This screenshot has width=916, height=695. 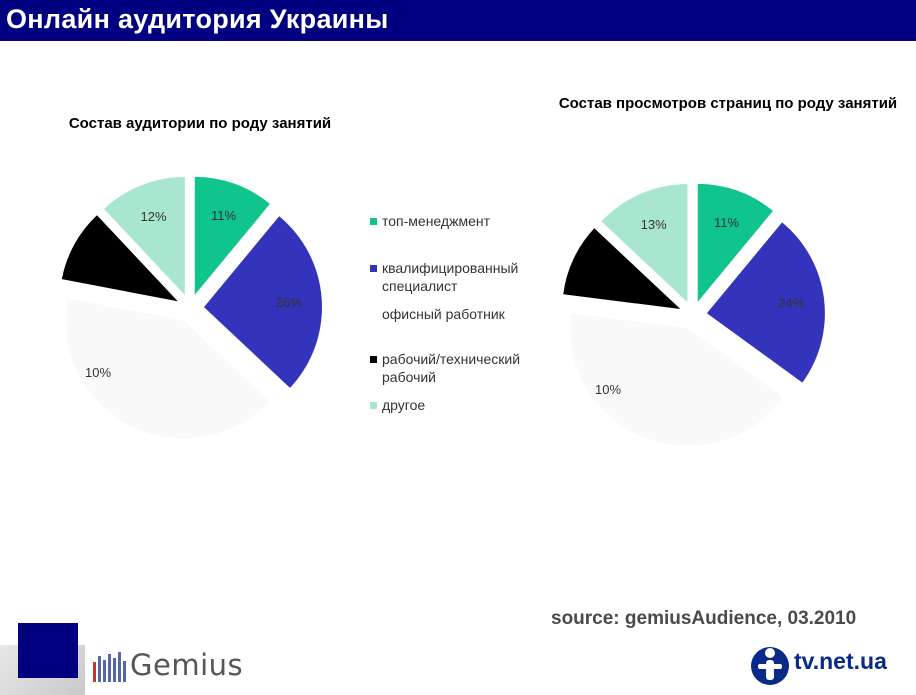 What do you see at coordinates (154, 216) in the screenshot?
I see `pie-slice-label-0-4: 12%` at bounding box center [154, 216].